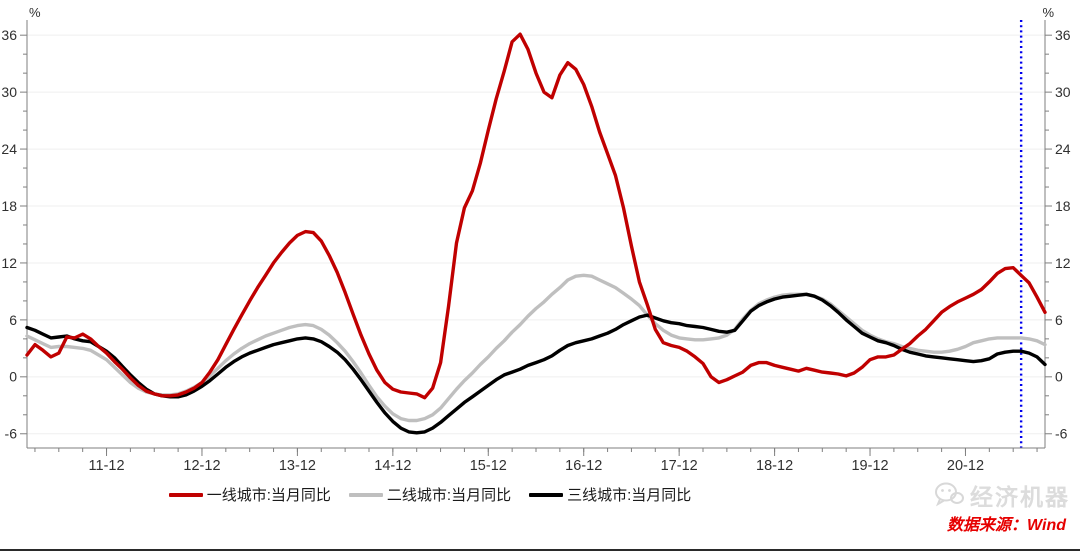 The width and height of the screenshot is (1080, 551). I want to click on y-axis-unit-right: %, so click(1048, 12).